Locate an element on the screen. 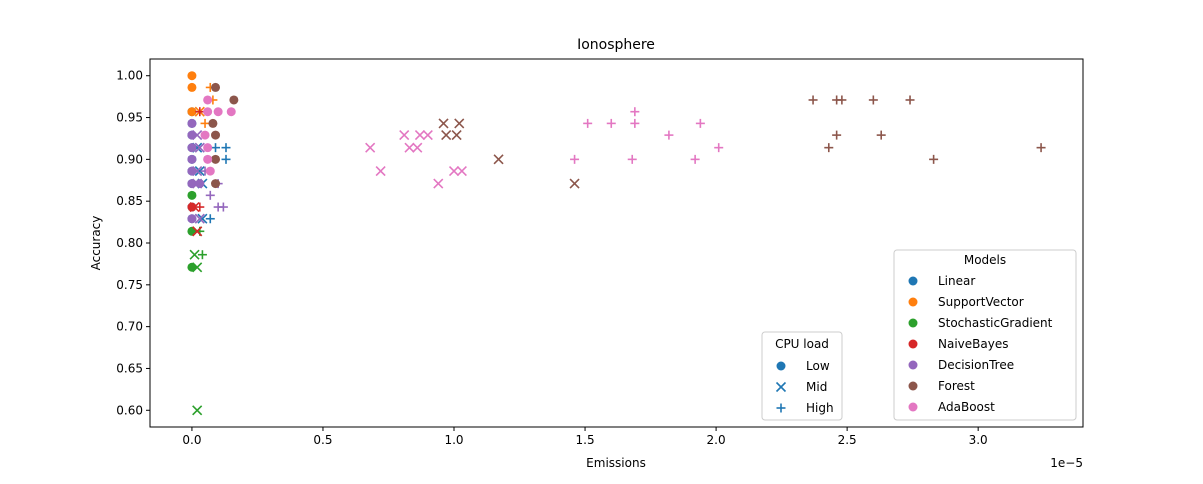  cpu-legend-label: Low is located at coordinates (818, 366).